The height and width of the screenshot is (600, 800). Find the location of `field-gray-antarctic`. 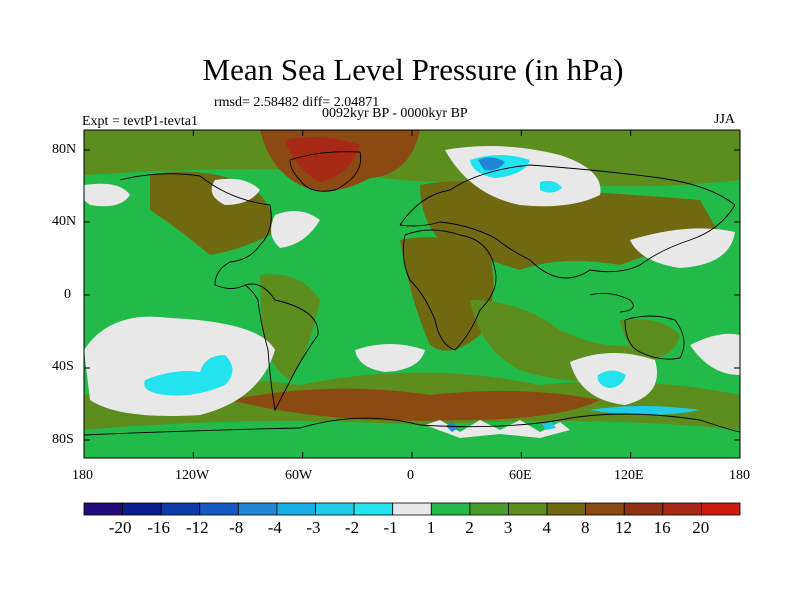

field-gray-antarctic is located at coordinates (497, 429).